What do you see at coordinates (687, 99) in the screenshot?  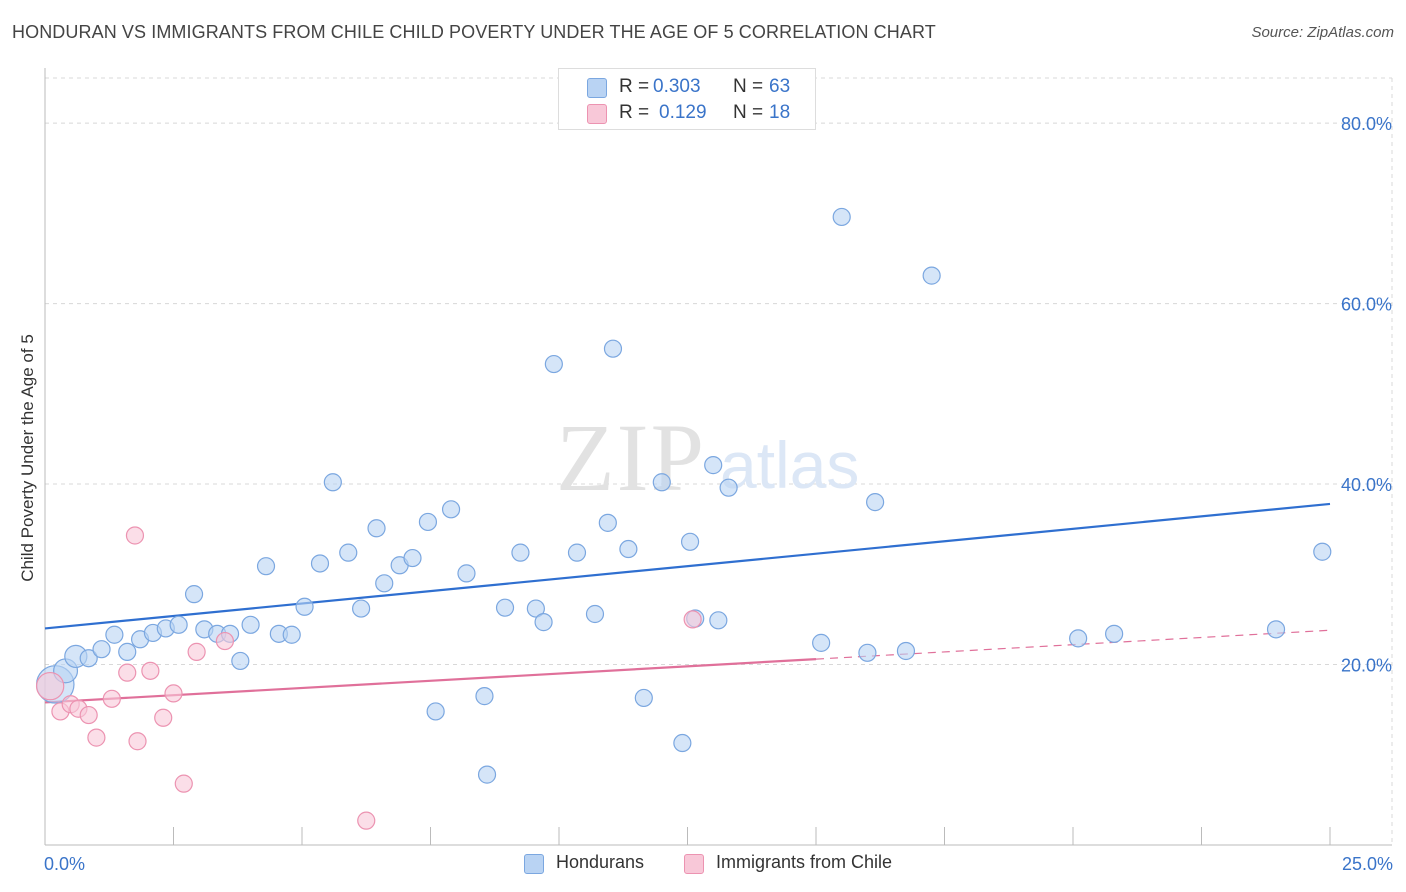 I see `stats-legend: R = 0.303 N = 63 R = 0.129 N = 18` at bounding box center [687, 99].